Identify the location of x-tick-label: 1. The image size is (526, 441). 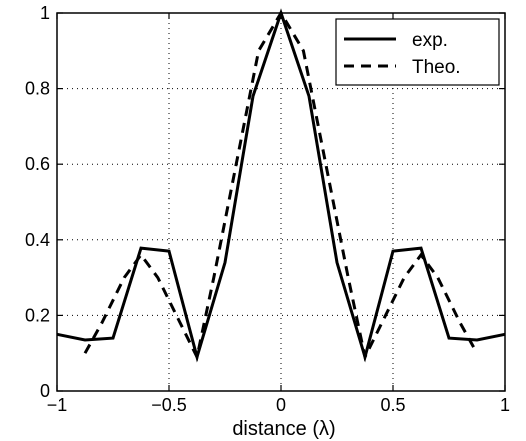
(505, 405).